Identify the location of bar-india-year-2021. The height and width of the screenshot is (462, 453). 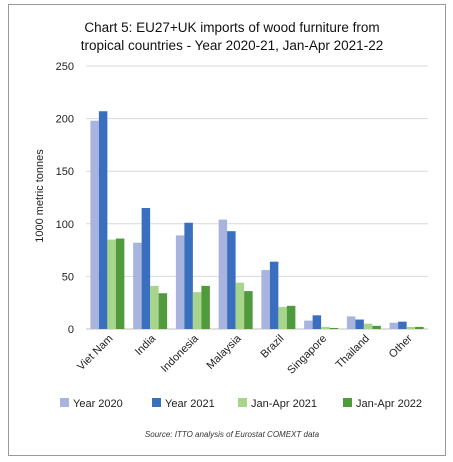
(146, 268).